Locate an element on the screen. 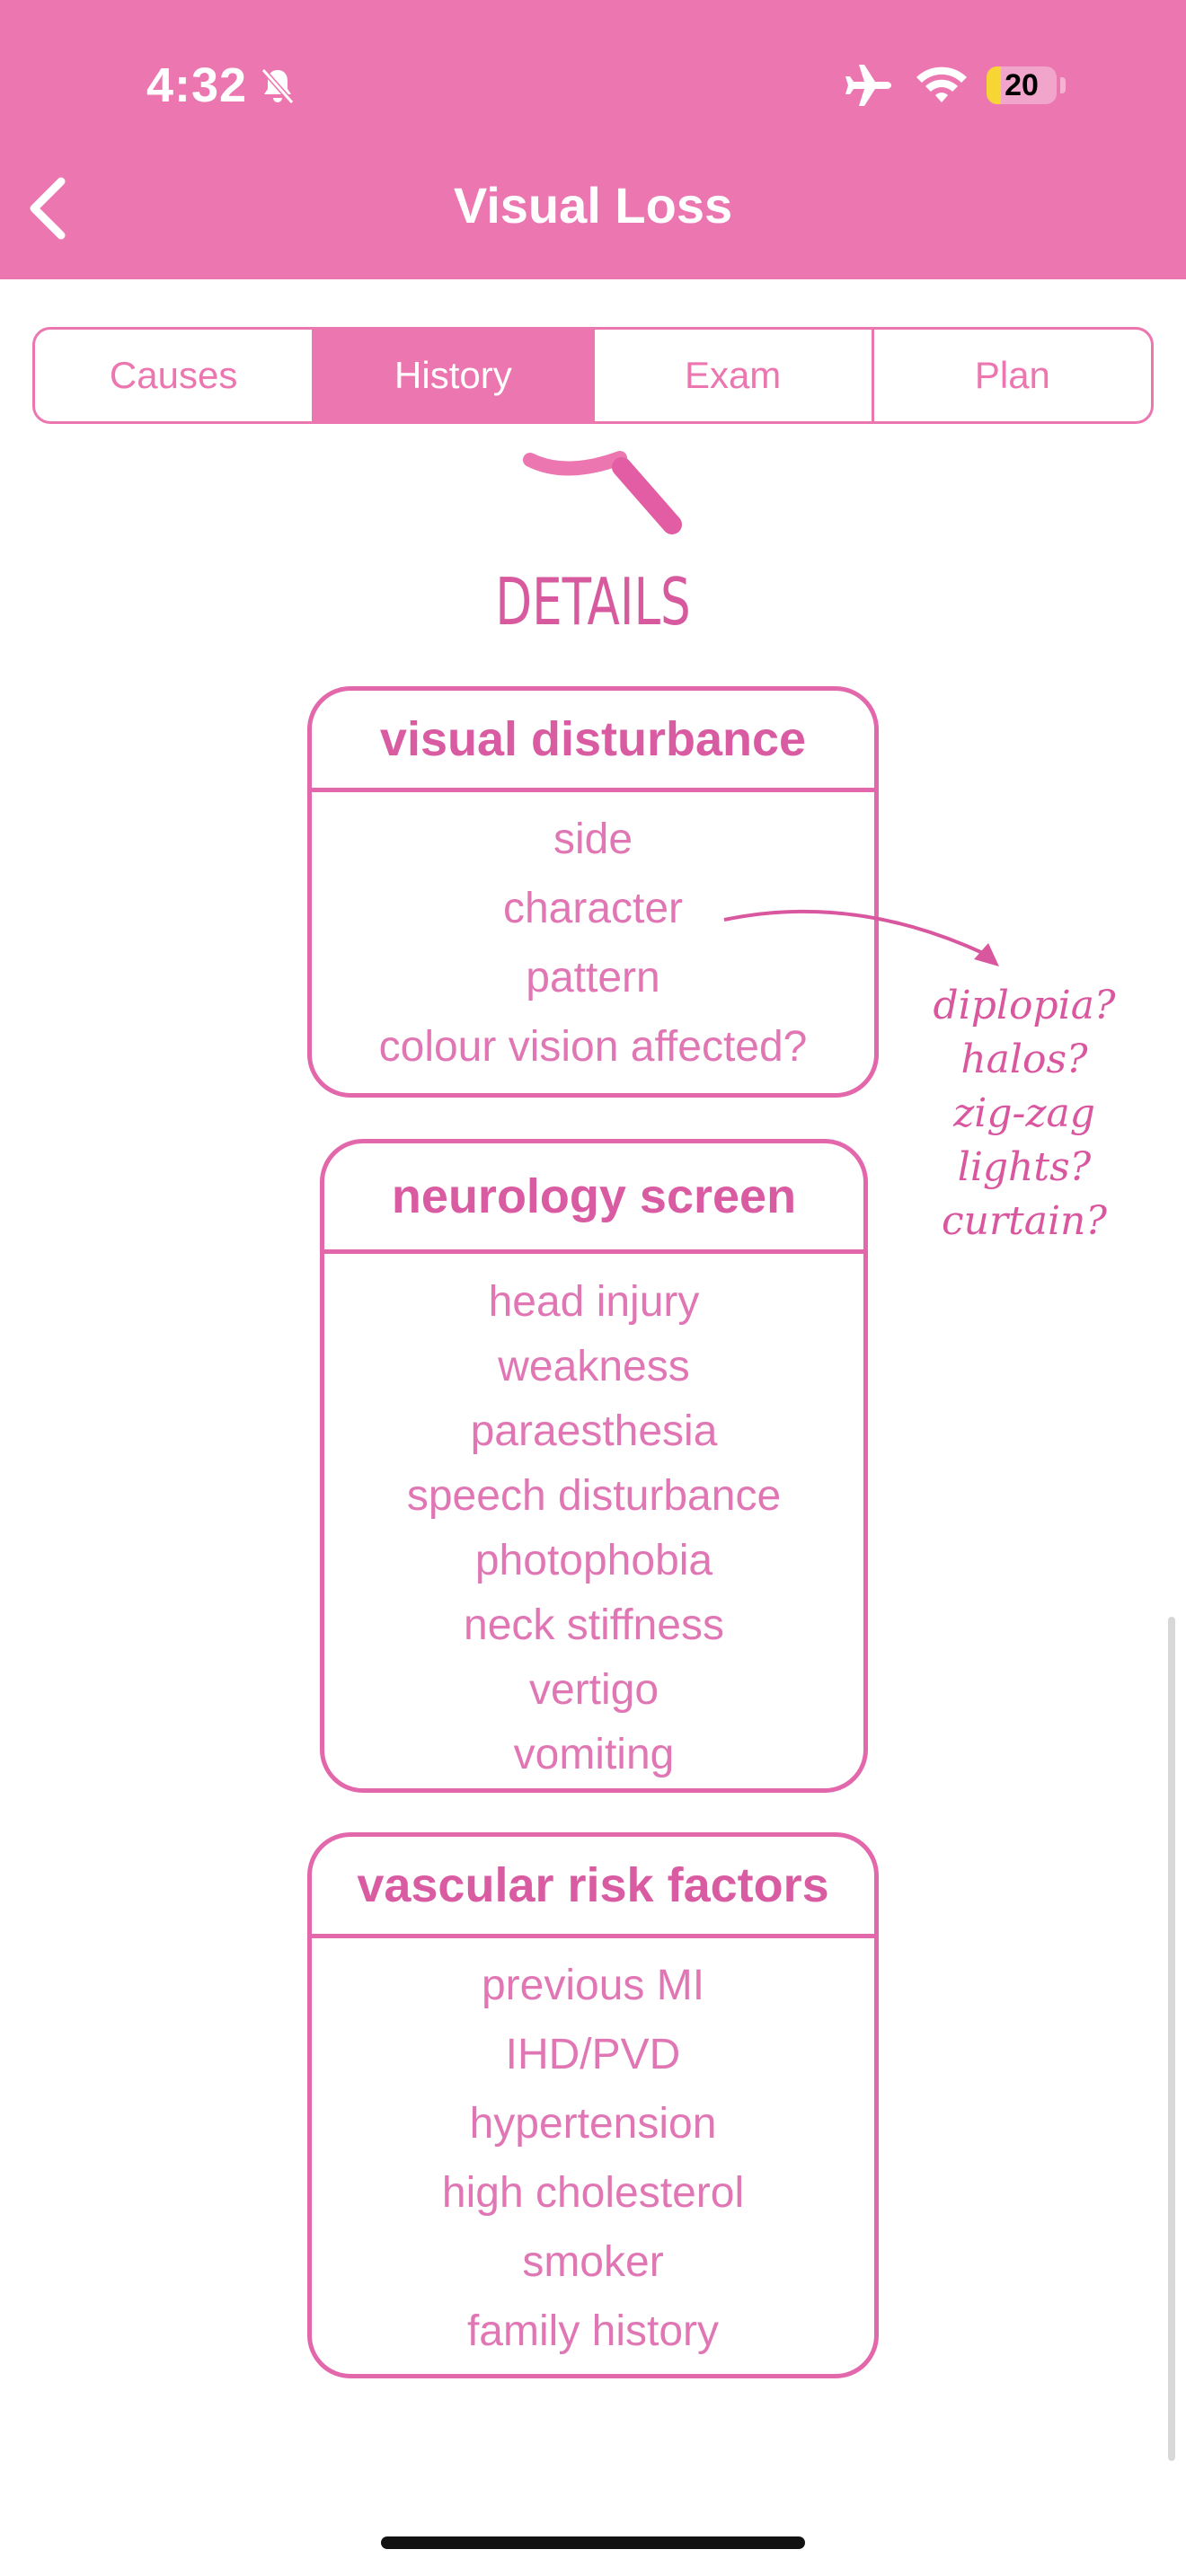 This screenshot has height=2576, width=1186. annotation-line: zig-zag is located at coordinates (1024, 1113).